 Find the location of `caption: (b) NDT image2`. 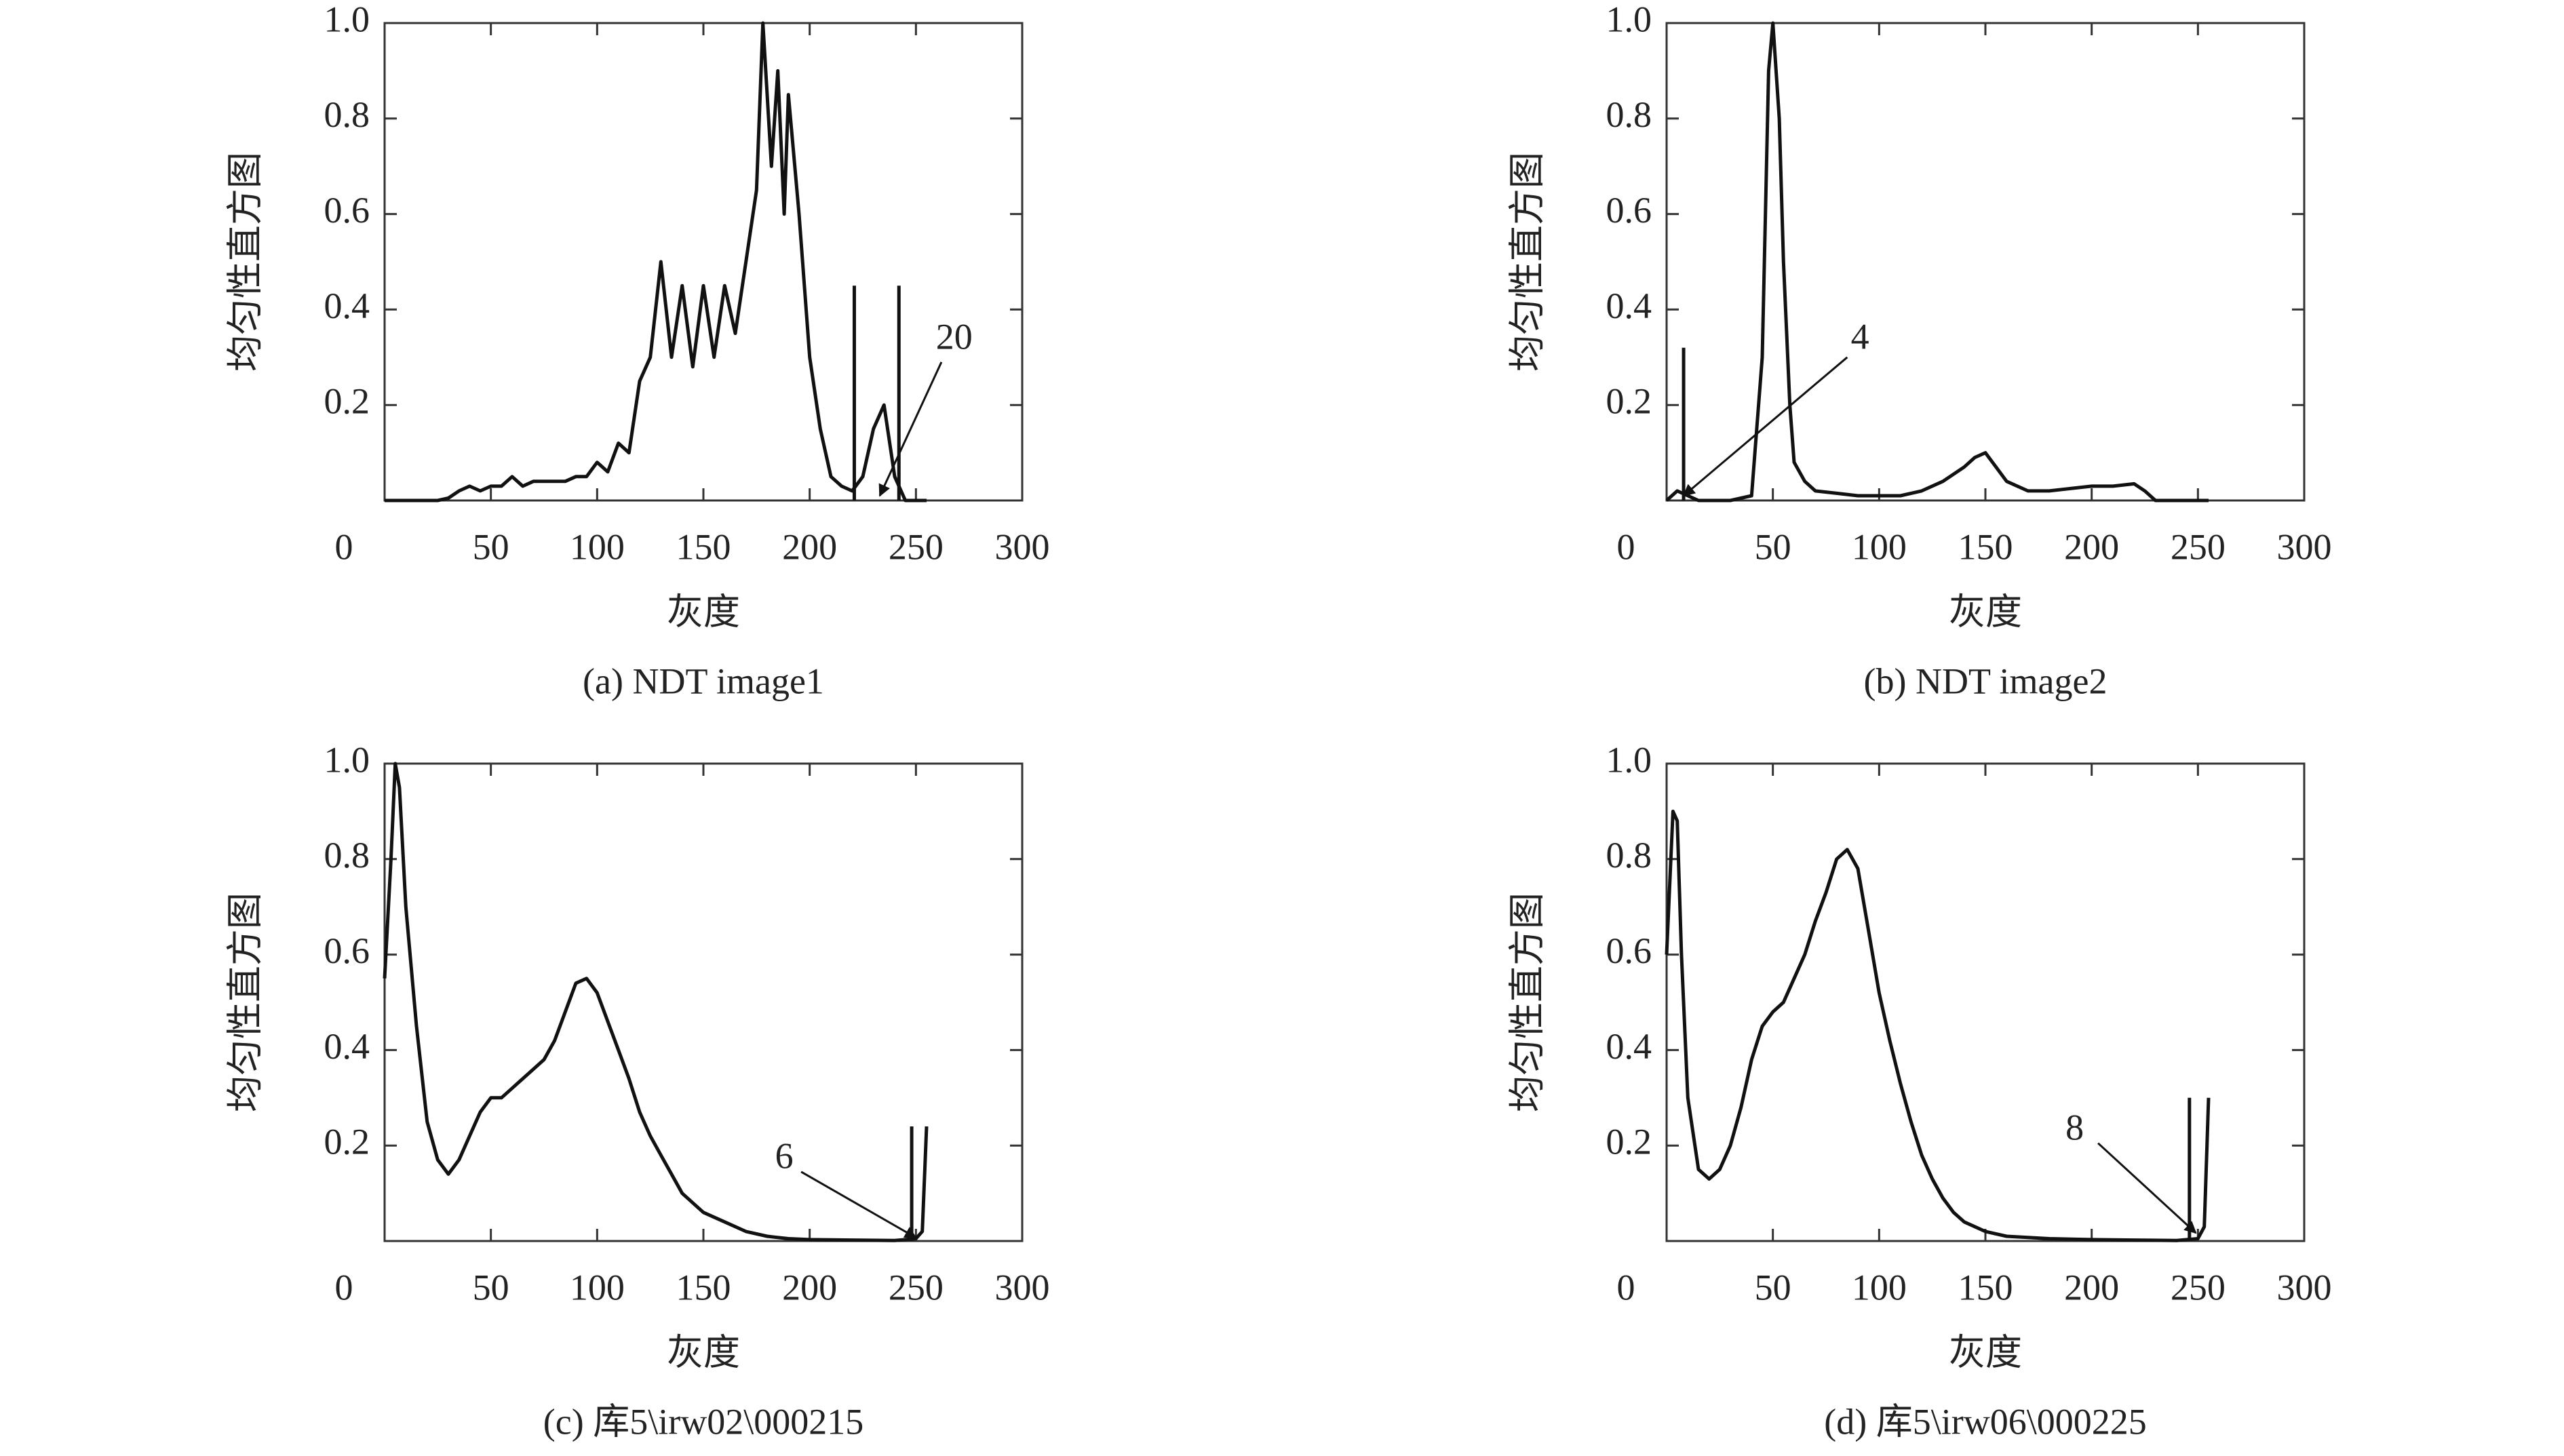

caption: (b) NDT image2 is located at coordinates (1985, 681).